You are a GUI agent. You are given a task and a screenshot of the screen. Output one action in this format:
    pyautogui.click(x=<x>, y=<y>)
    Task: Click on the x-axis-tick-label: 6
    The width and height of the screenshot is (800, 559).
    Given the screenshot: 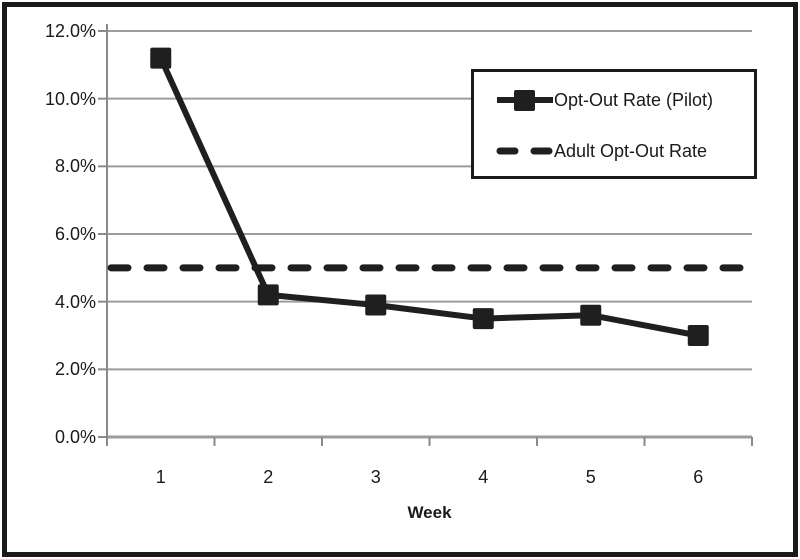 What is the action you would take?
    pyautogui.click(x=698, y=477)
    